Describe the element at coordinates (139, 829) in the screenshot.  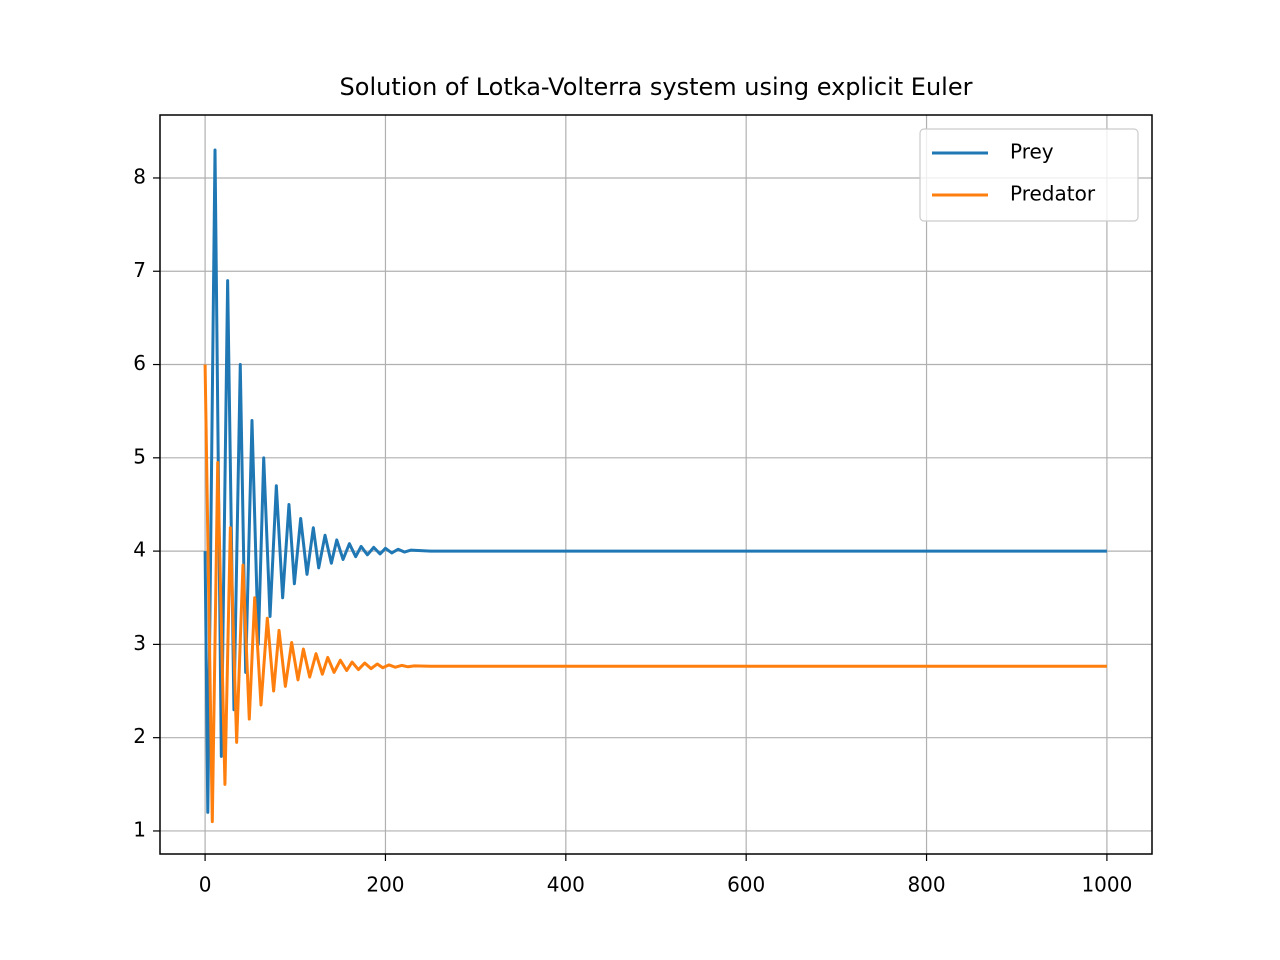
I see `y-tick-label: 1` at that location.